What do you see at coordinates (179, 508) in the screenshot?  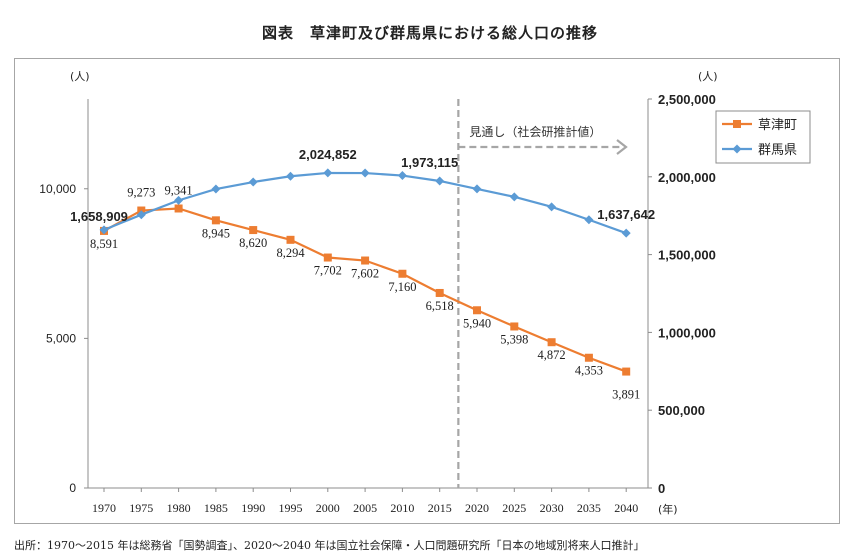 I see `x-tick-label: 1980` at bounding box center [179, 508].